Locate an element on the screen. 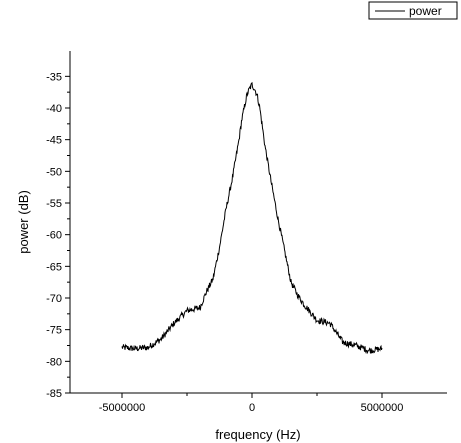 The image size is (461, 443). y-ticks: -85 -80 -75 -70 -65 -60 -55 -50 -45 -40 -35 is located at coordinates (58, 235).